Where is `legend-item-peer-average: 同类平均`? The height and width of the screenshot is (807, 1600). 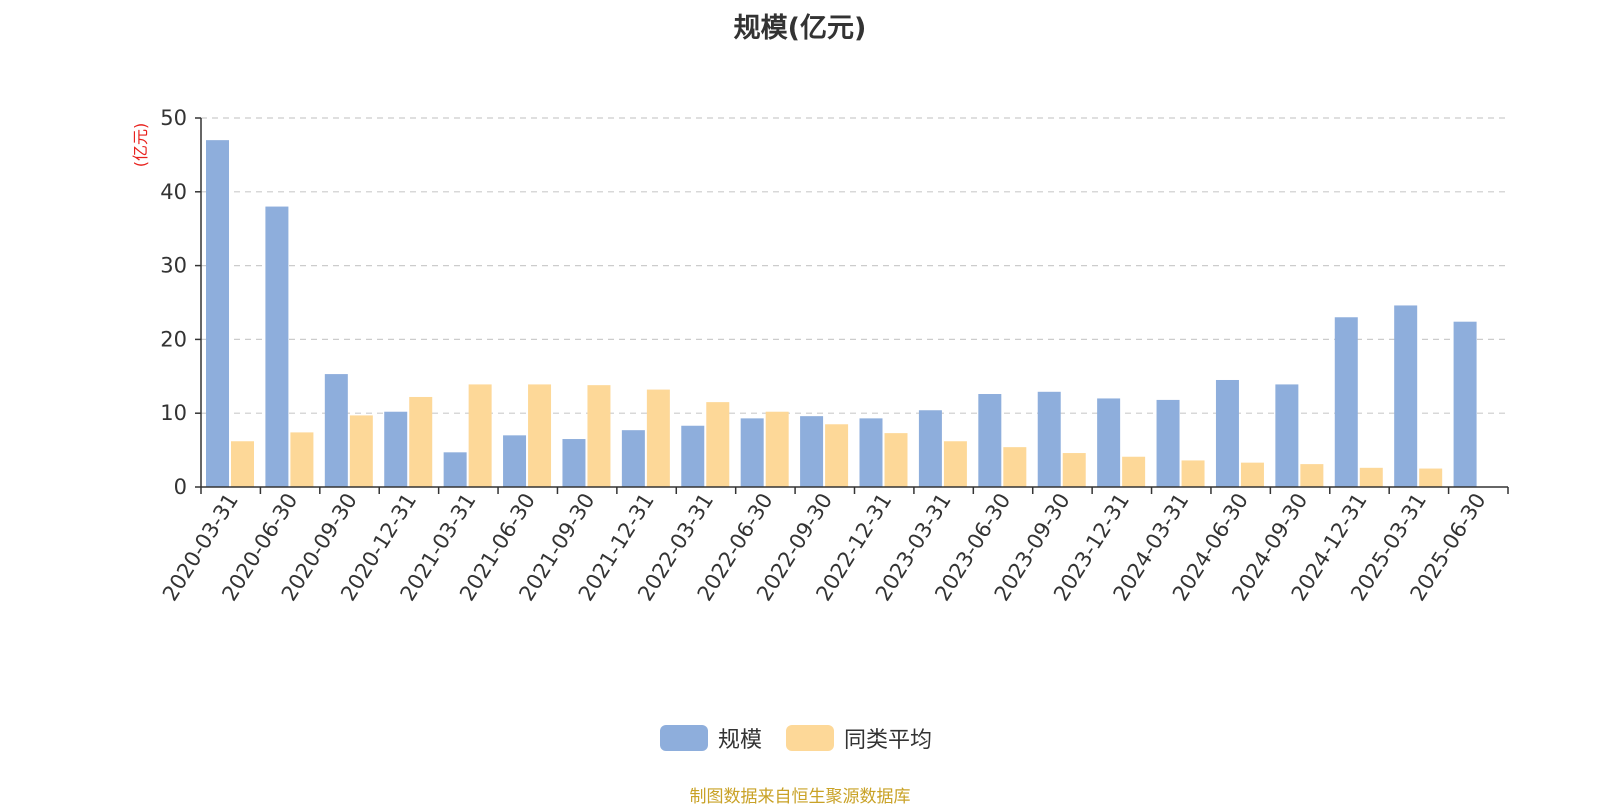 legend-item-peer-average: 同类平均 is located at coordinates (859, 738).